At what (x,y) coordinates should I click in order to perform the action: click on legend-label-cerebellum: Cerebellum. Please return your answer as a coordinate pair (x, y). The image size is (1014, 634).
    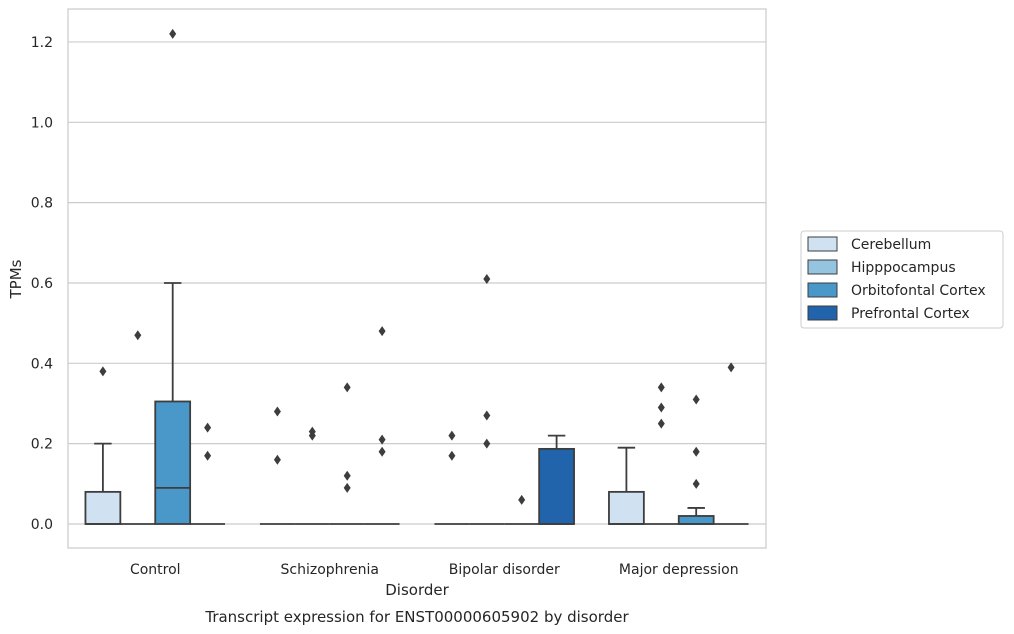
    Looking at the image, I should click on (891, 245).